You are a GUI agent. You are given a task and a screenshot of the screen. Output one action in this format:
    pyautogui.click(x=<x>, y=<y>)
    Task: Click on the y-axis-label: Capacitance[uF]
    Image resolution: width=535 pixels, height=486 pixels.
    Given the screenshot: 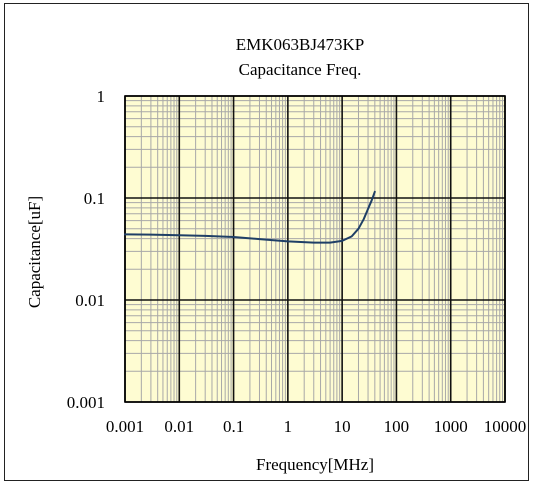 What is the action you would take?
    pyautogui.click(x=34, y=252)
    